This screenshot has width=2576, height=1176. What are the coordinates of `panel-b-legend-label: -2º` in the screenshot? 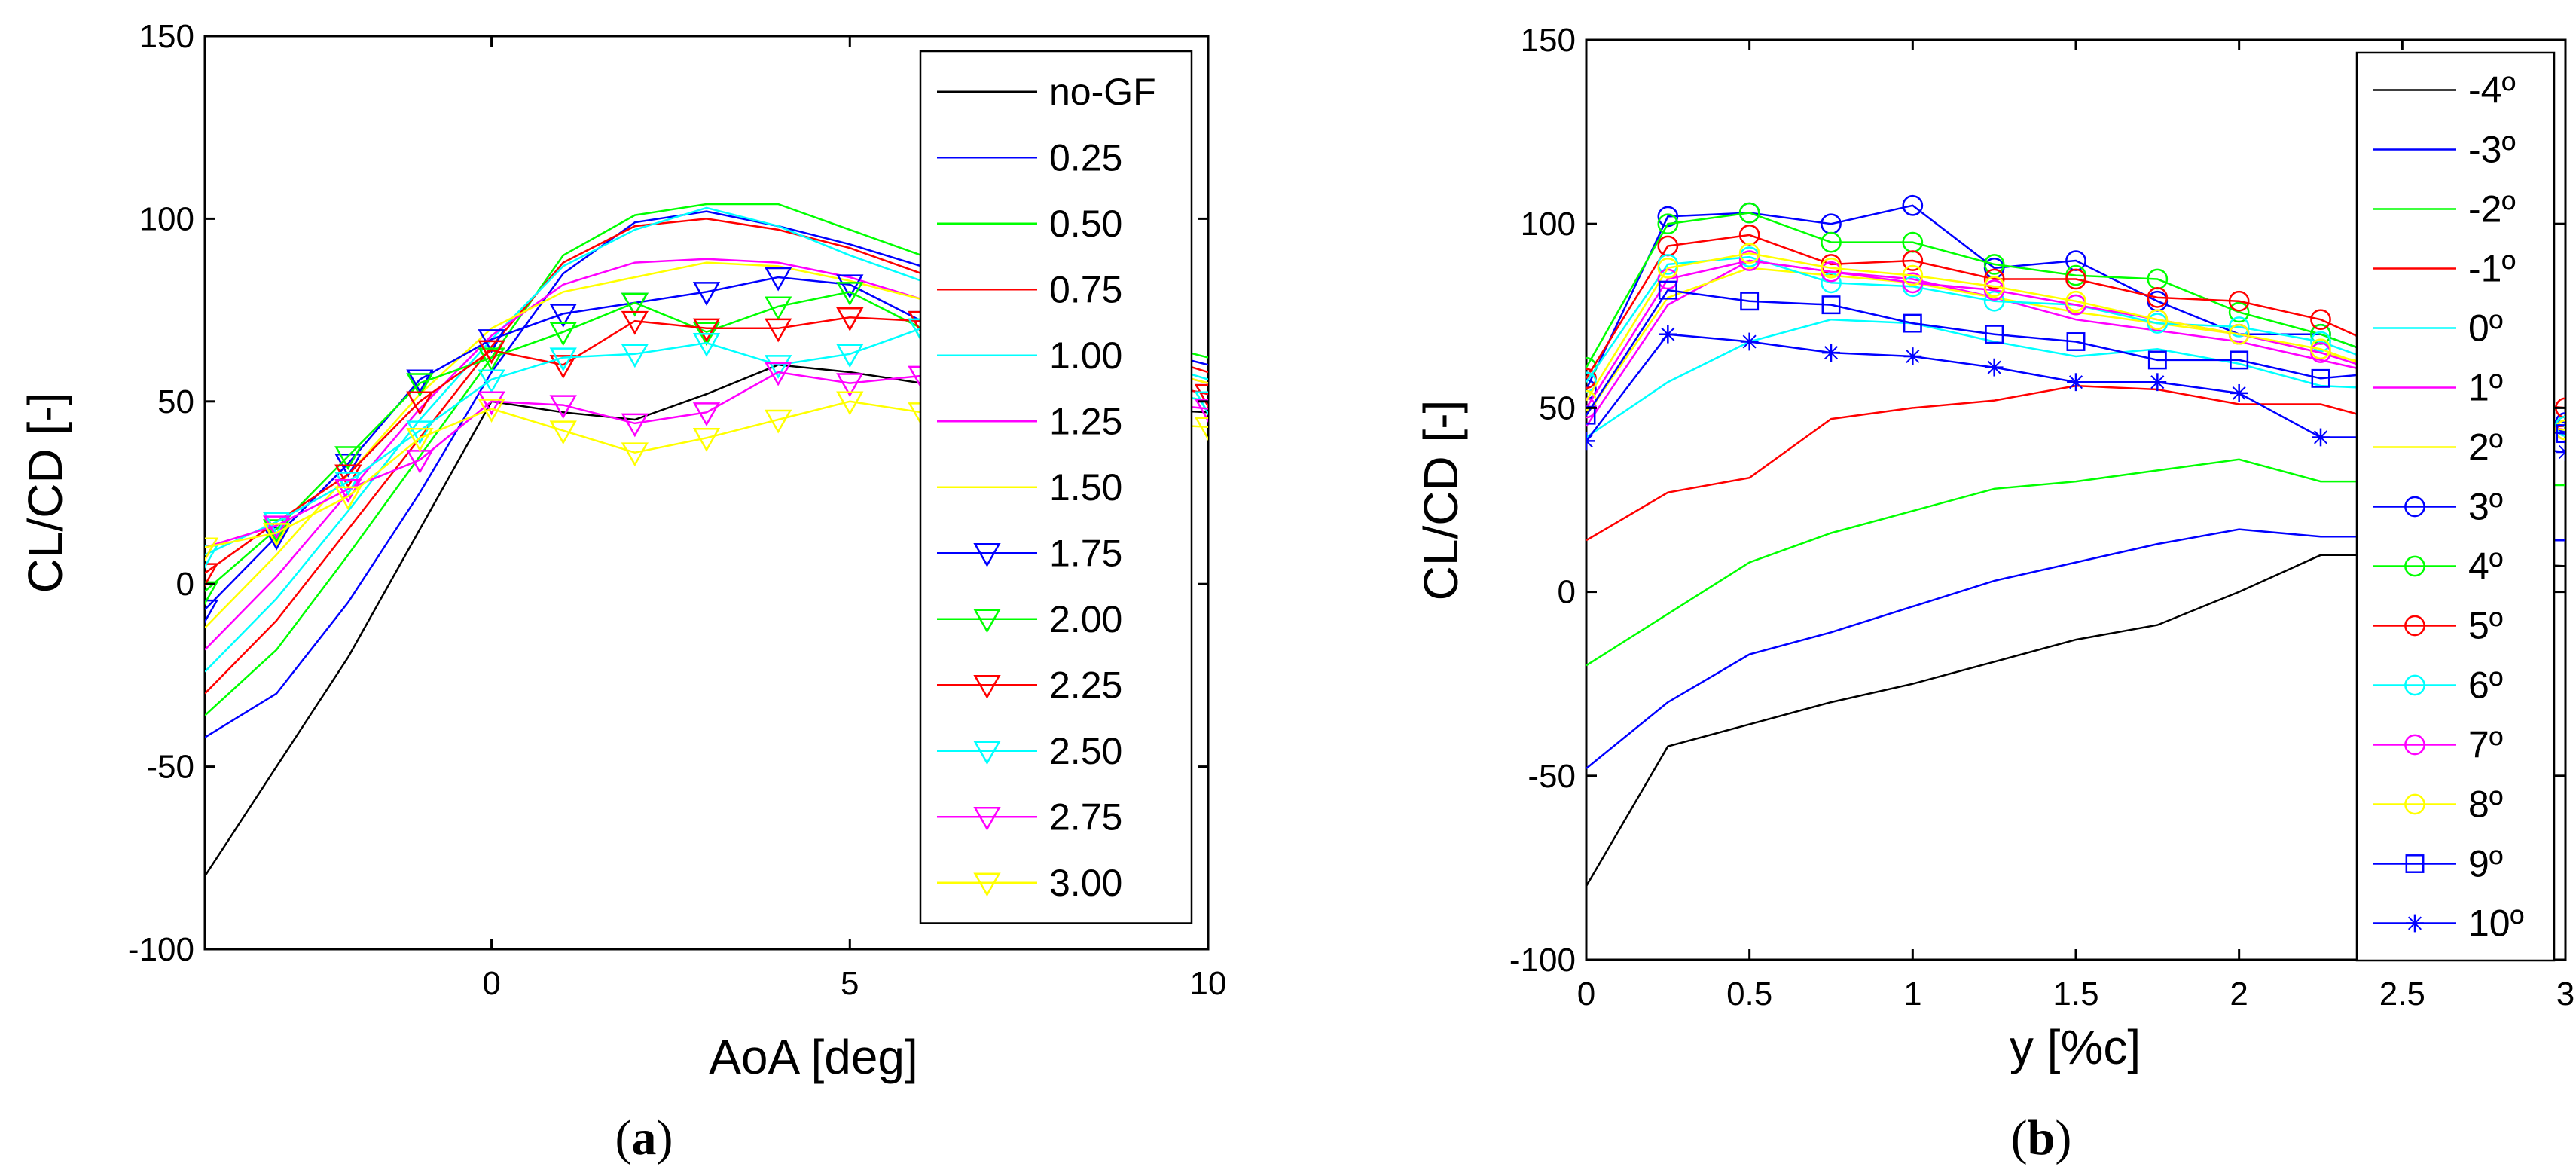 It's located at (2492, 209).